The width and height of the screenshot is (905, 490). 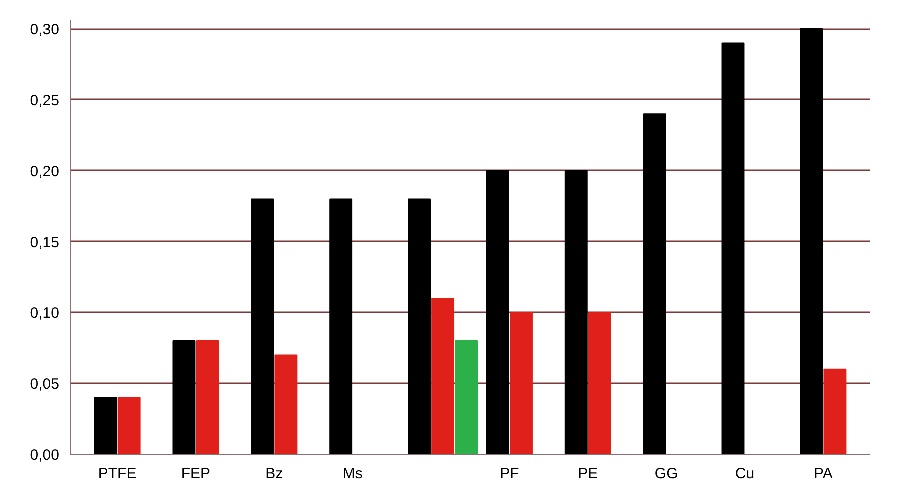 I want to click on y-tick-label: 0,20, so click(x=45, y=171).